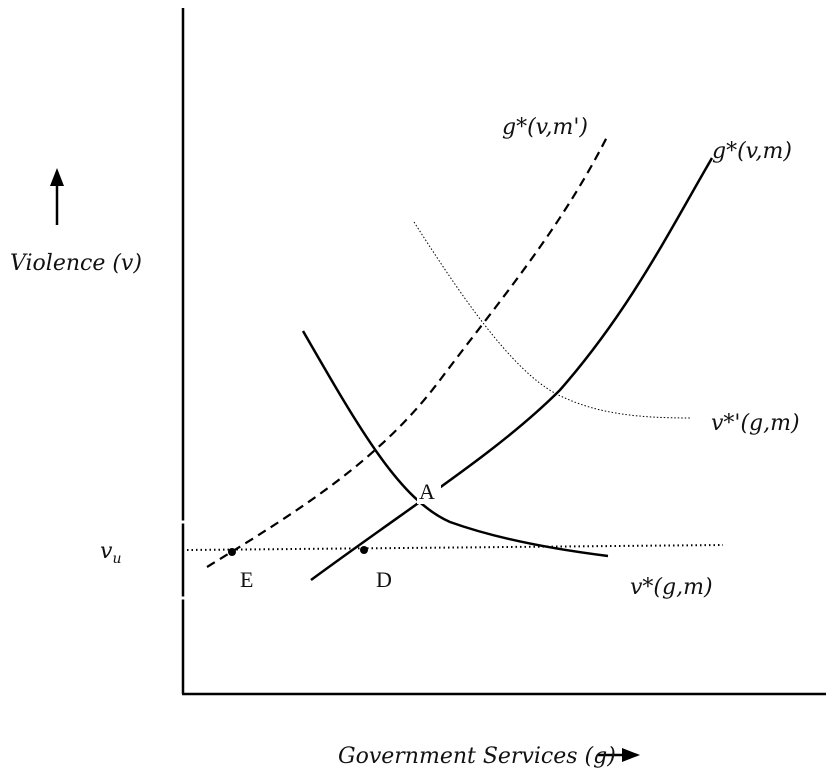 The height and width of the screenshot is (777, 828). Describe the element at coordinates (752, 151) in the screenshot. I see `label-g-star-m: g*(v,m)` at that location.